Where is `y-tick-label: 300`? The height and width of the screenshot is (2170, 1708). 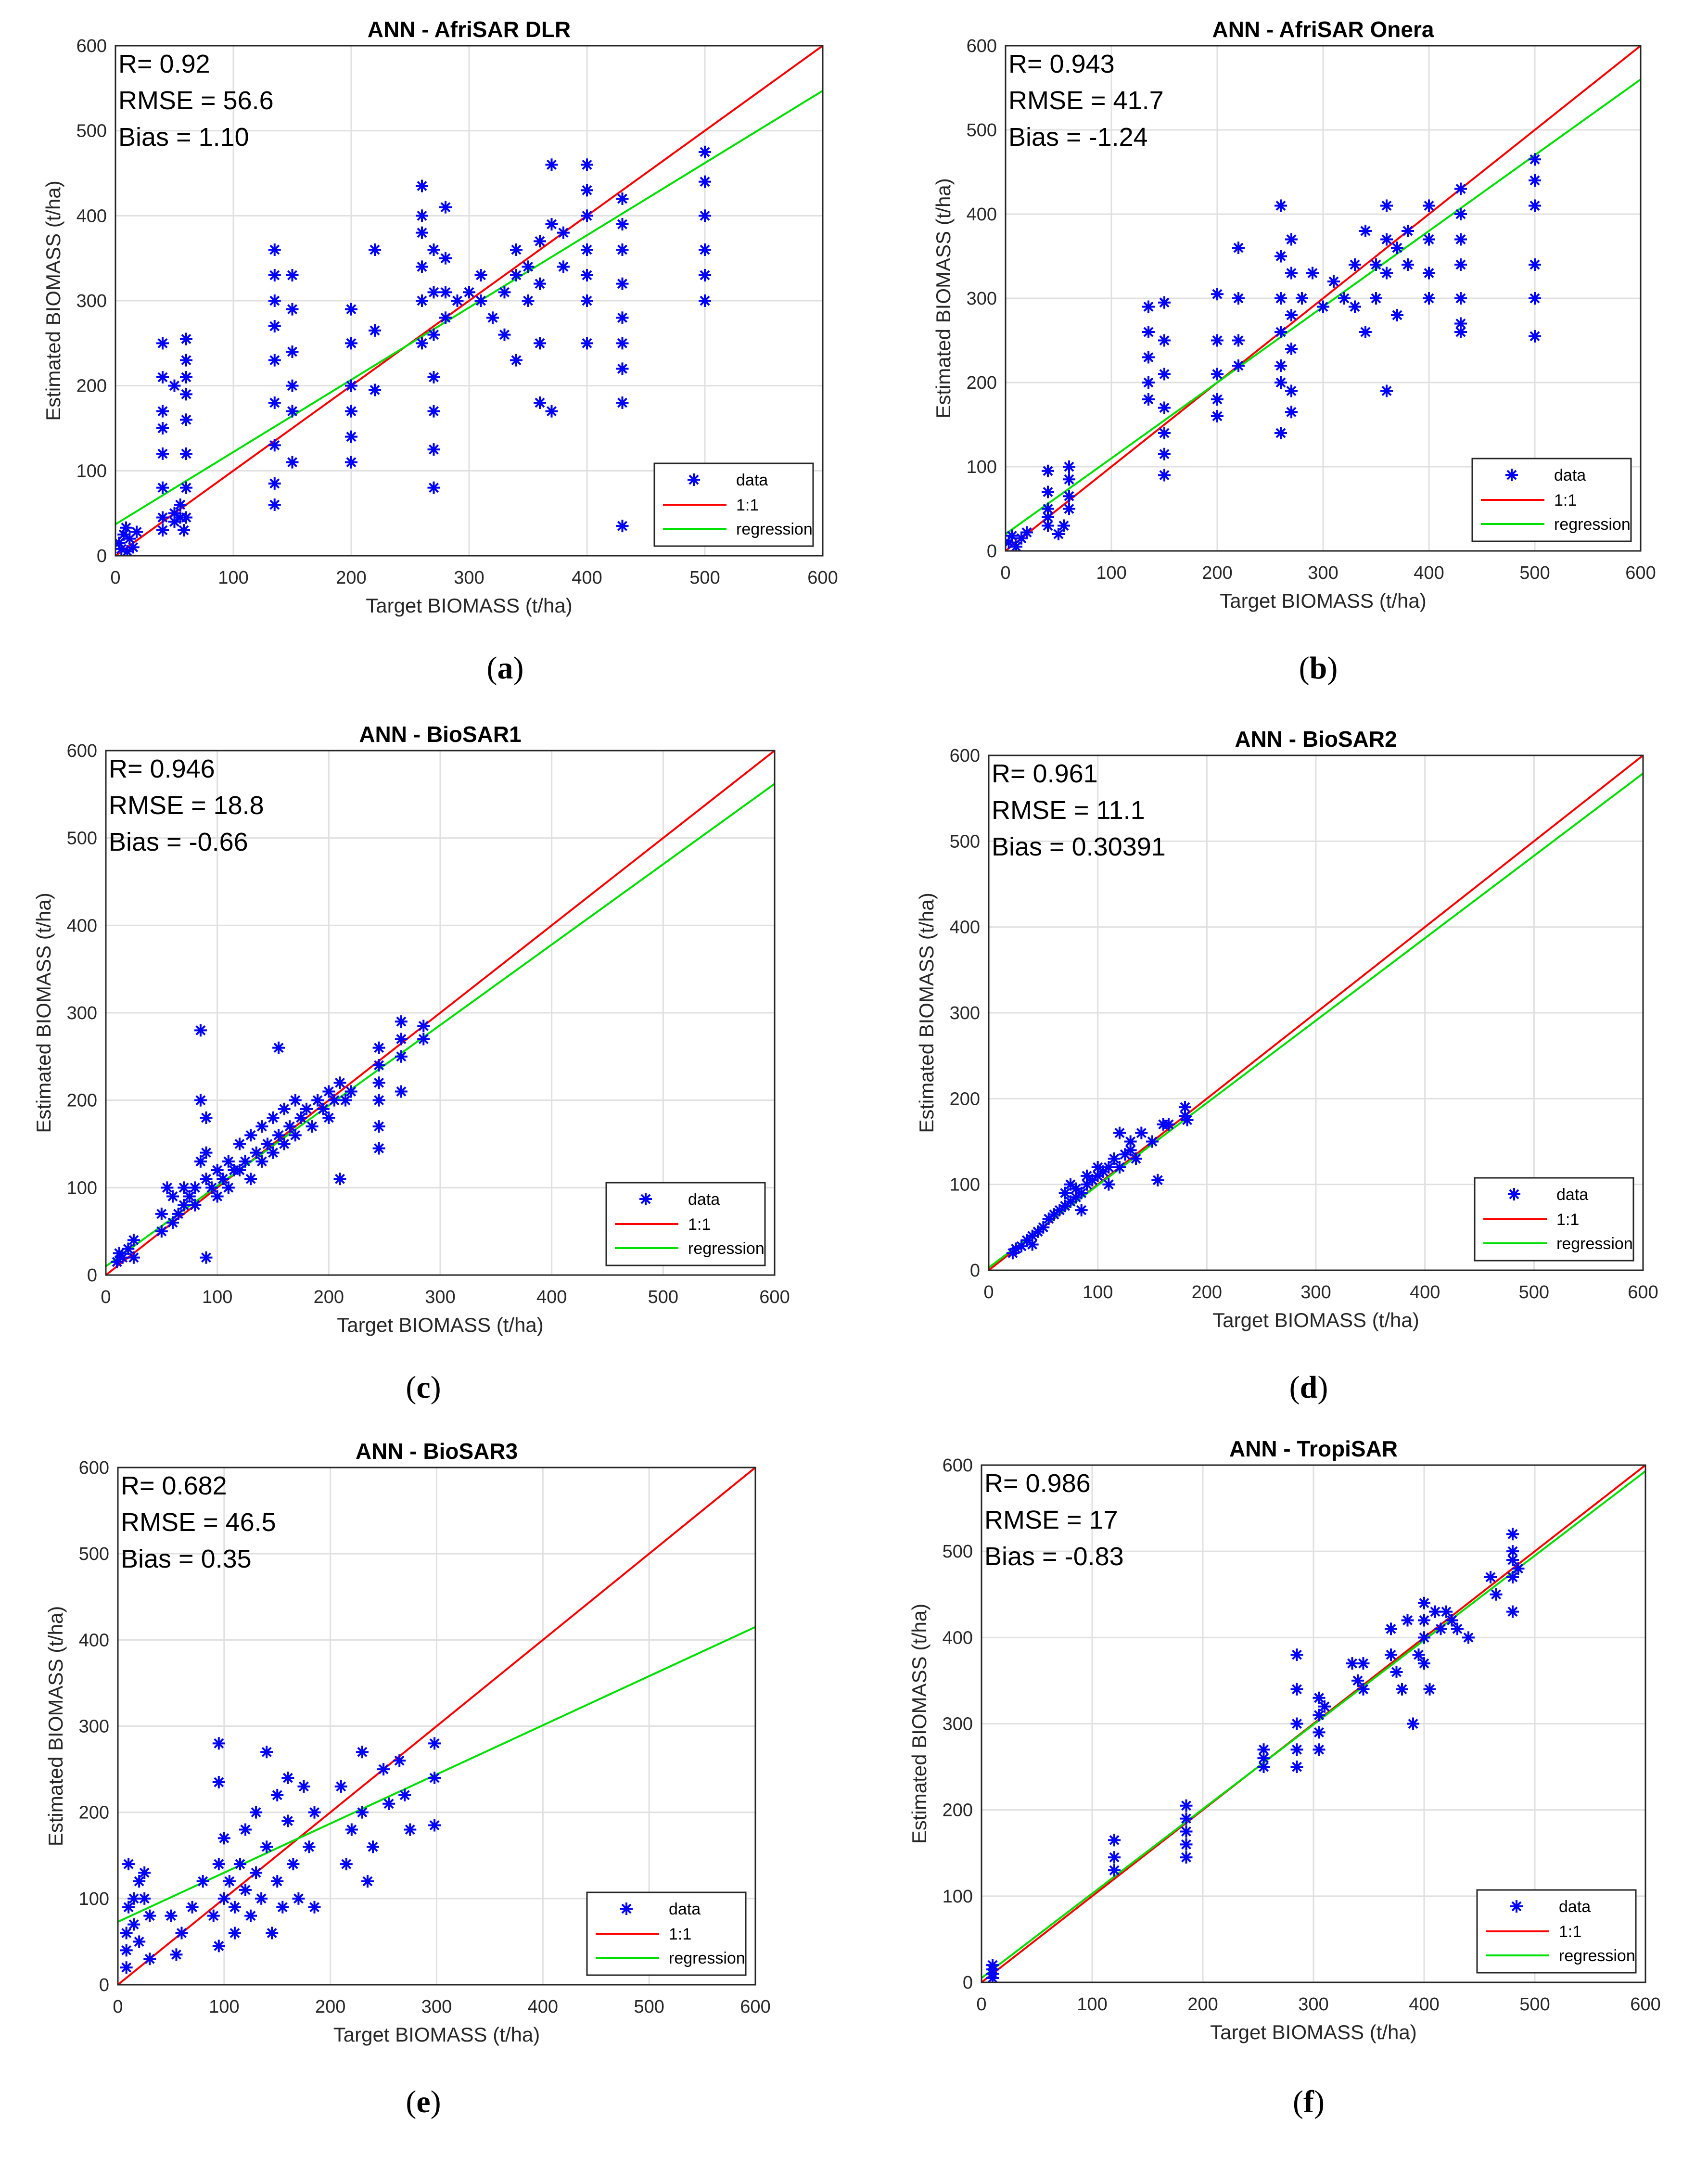 y-tick-label: 300 is located at coordinates (982, 299).